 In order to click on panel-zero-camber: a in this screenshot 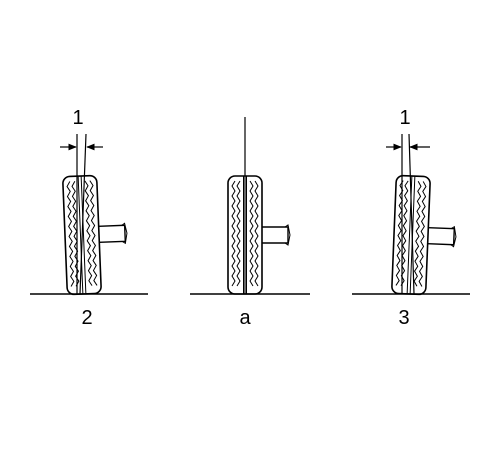, I will do `click(250, 223)`.